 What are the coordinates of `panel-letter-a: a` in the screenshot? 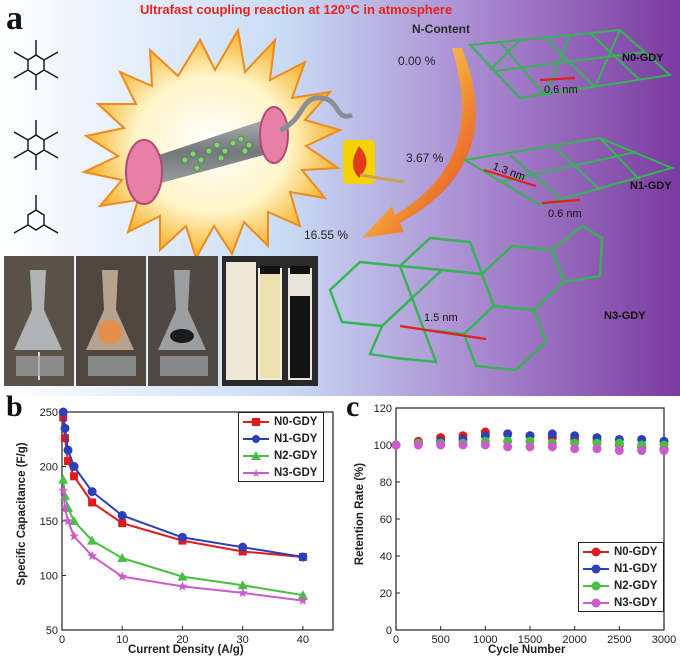 It's located at (14, 18).